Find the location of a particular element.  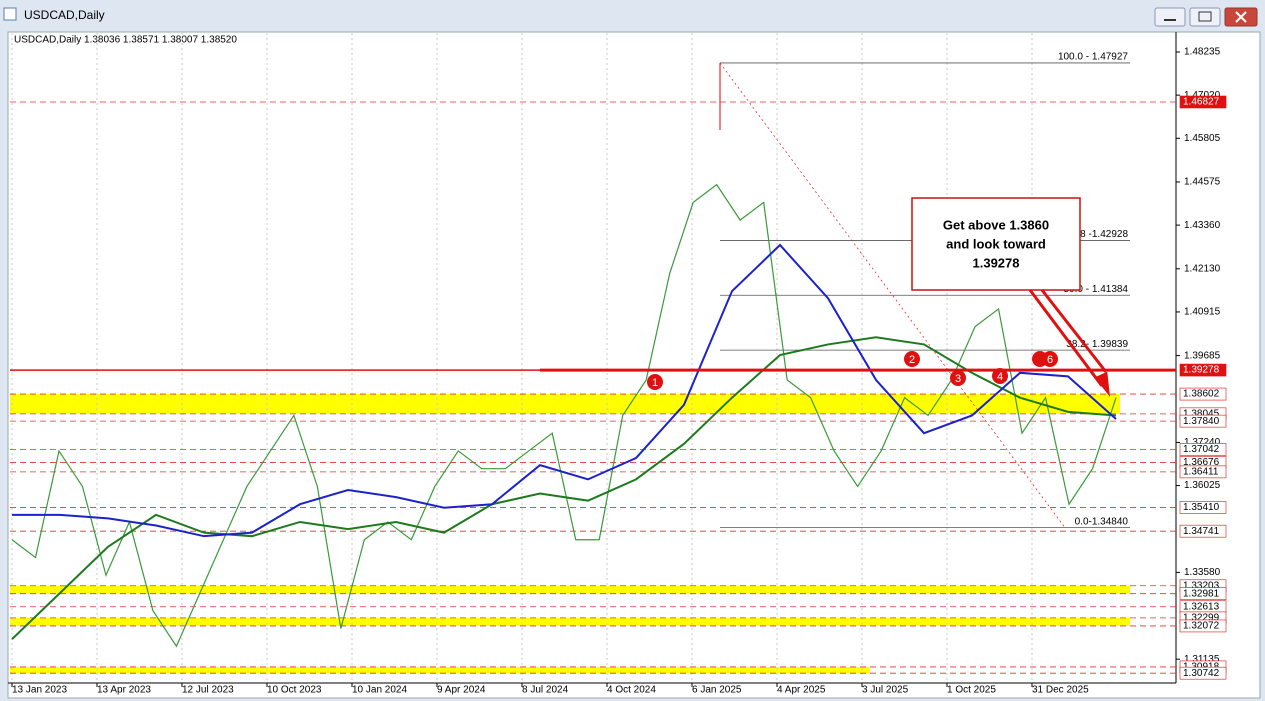

maximize-button is located at coordinates (1205, 17).